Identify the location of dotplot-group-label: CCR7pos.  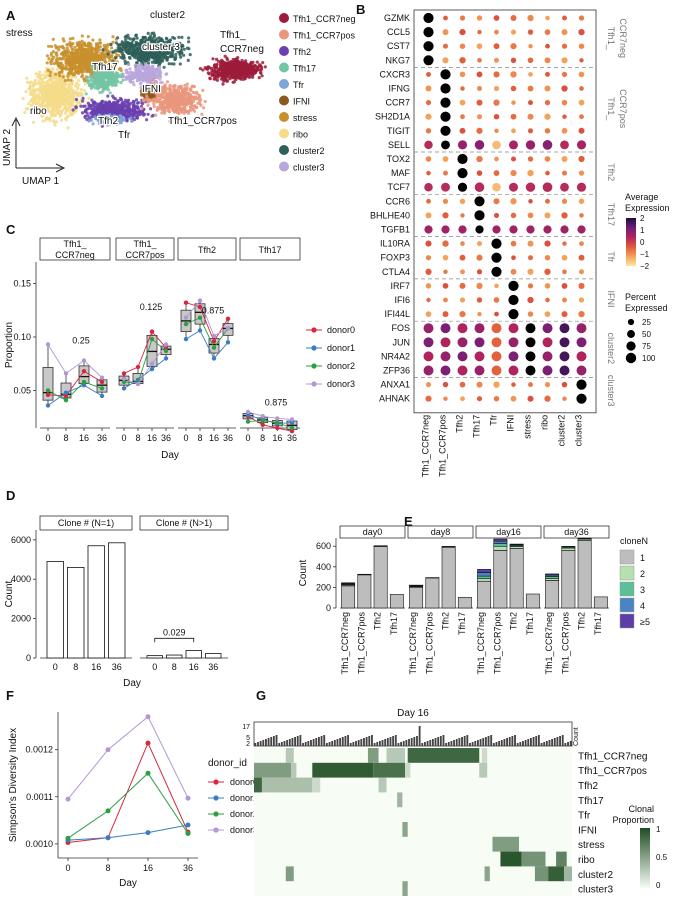
(623, 109).